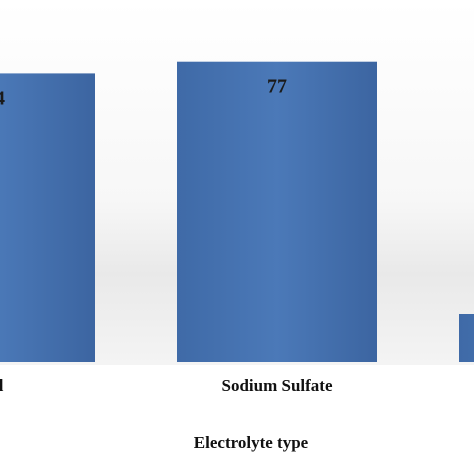 The image size is (474, 474). Describe the element at coordinates (251, 442) in the screenshot. I see `x-axis-title: Electrolyte type` at that location.